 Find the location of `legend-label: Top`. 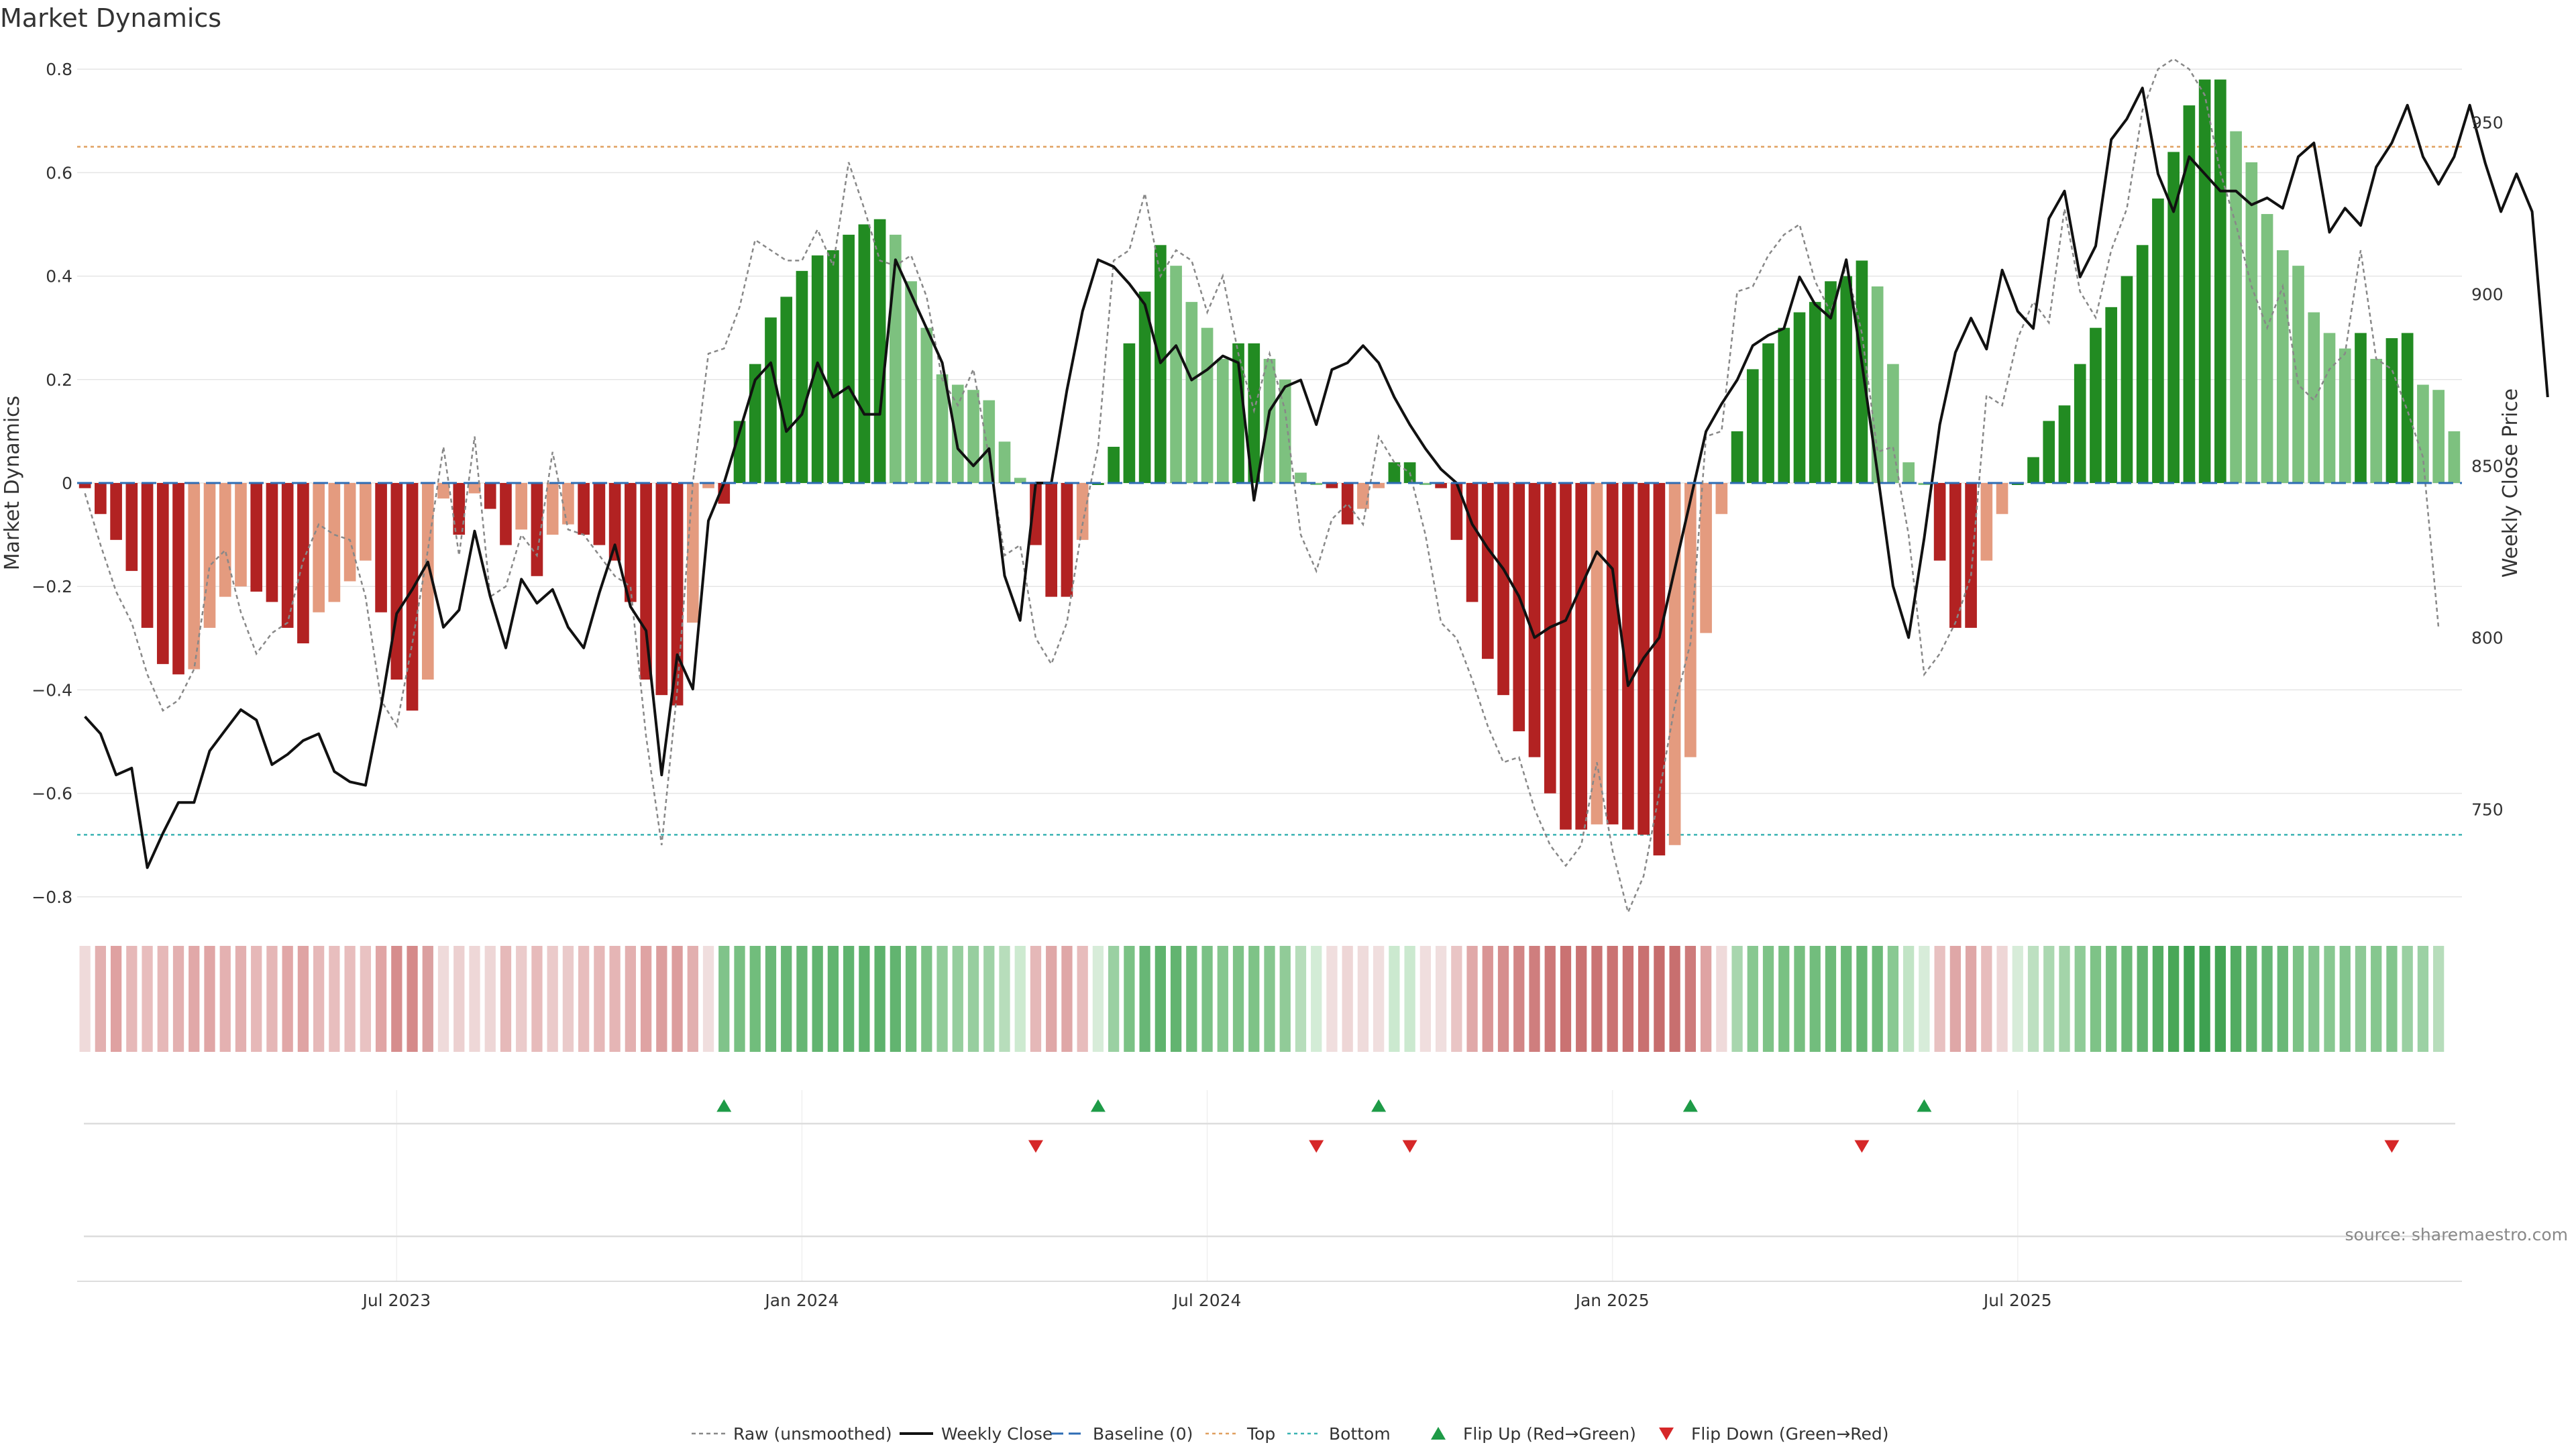

legend-label: Top is located at coordinates (1260, 1434).